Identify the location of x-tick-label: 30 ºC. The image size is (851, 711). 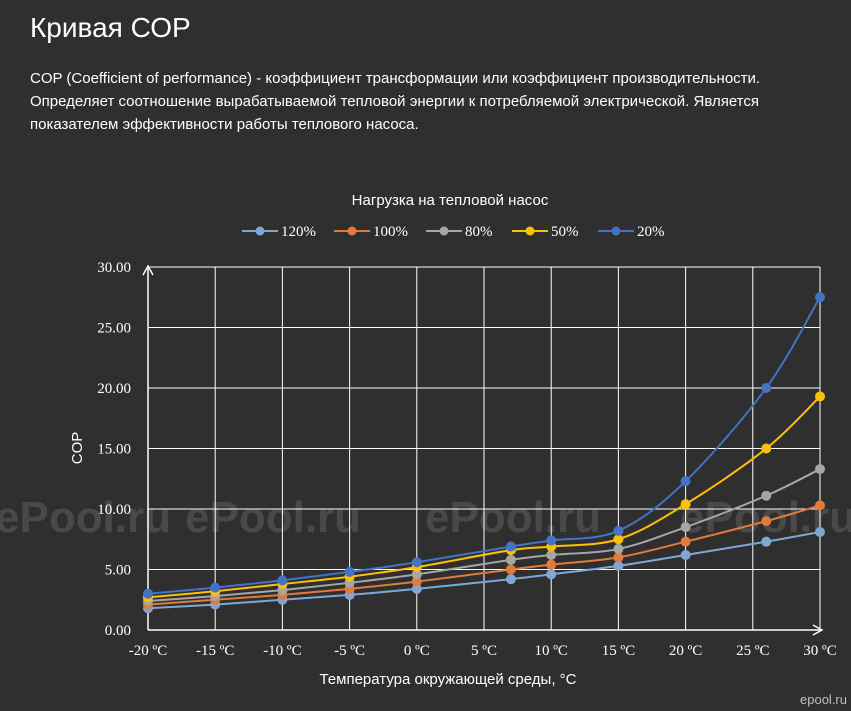
(819, 651).